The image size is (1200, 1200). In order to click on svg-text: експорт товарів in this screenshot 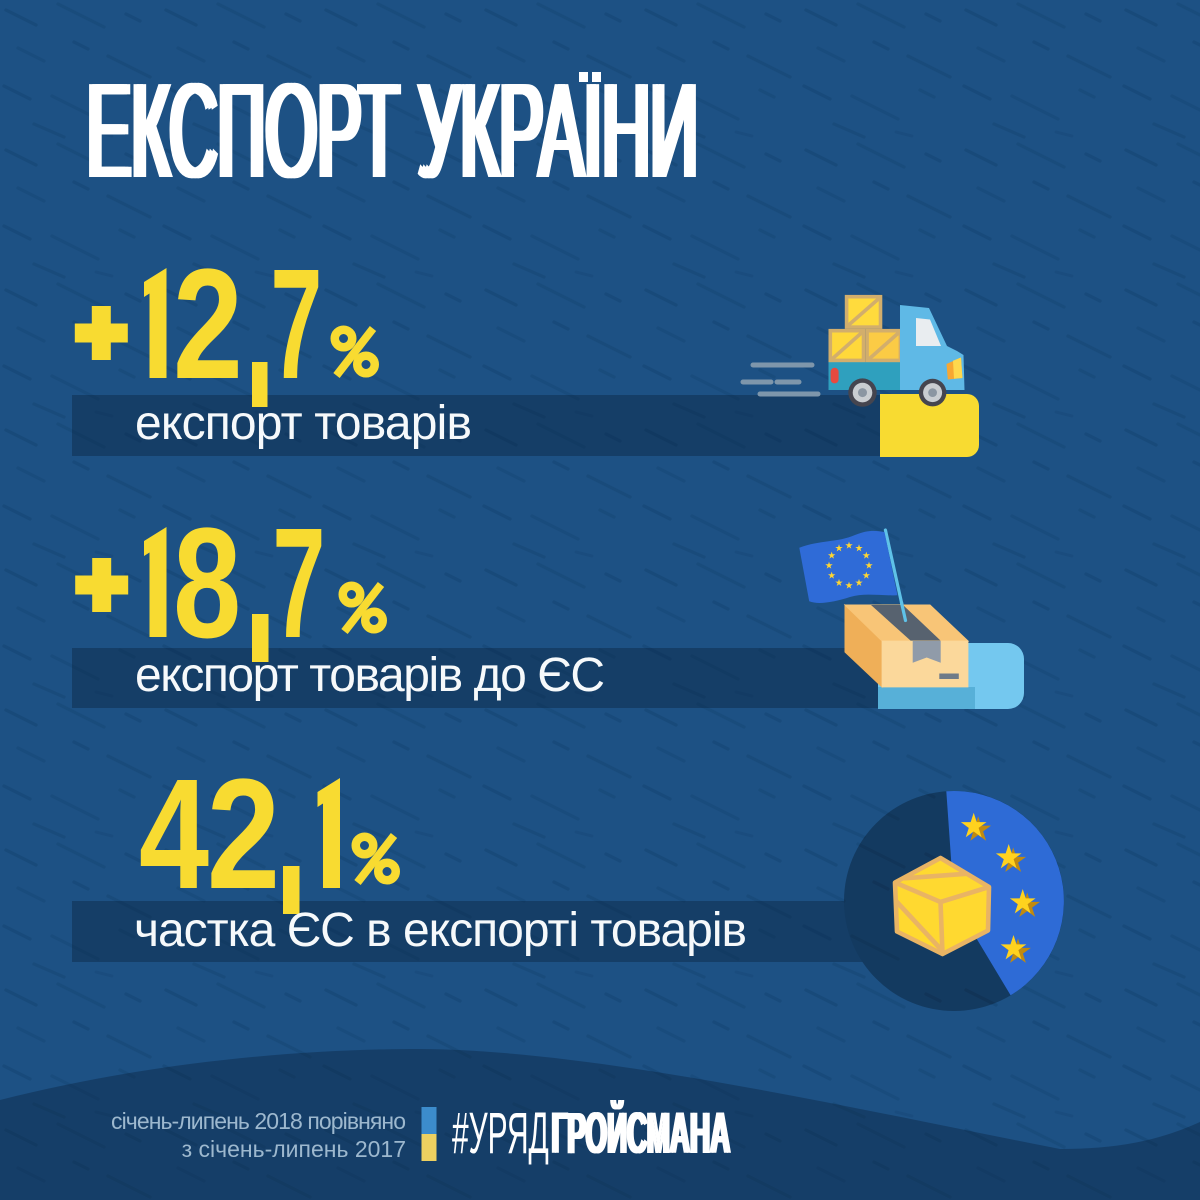, I will do `click(303, 423)`.